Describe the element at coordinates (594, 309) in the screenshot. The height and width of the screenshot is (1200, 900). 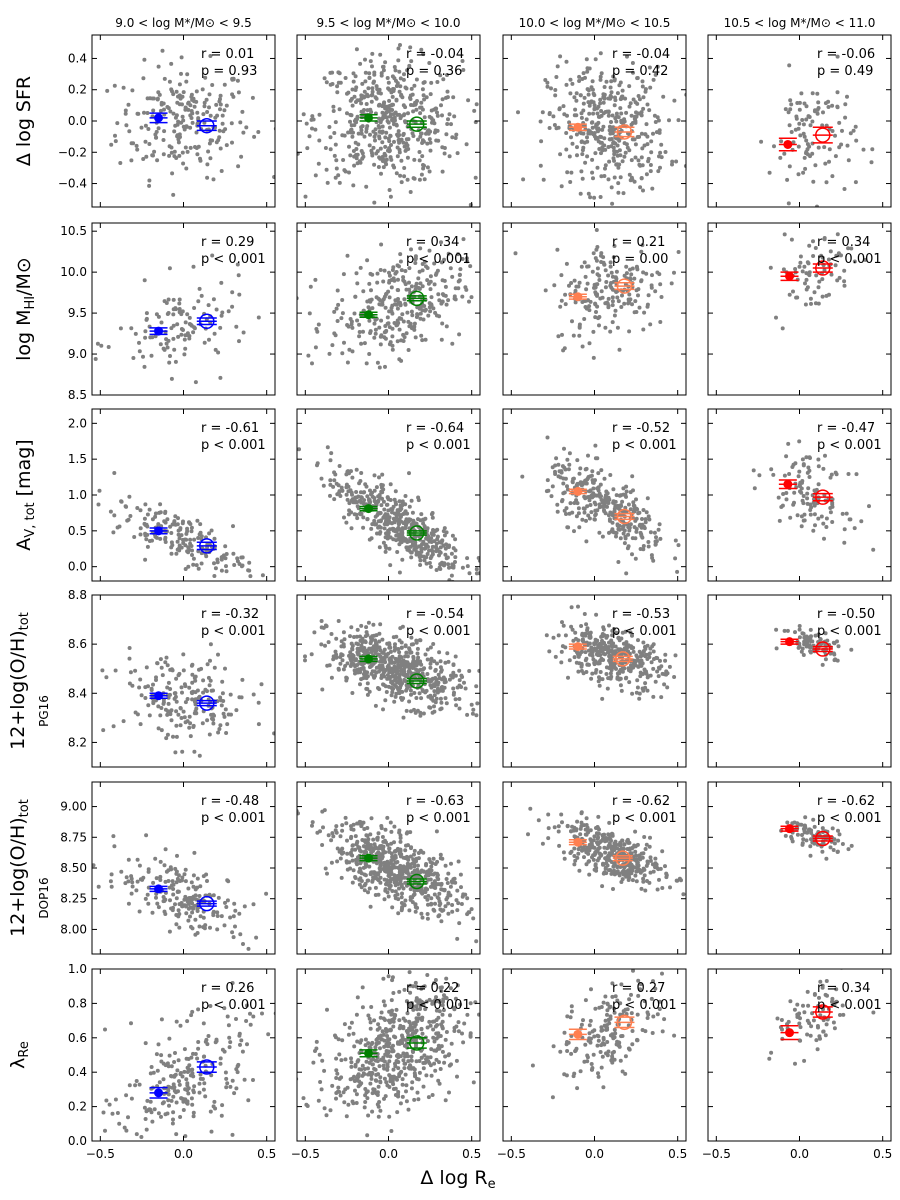
I see `panel-r1-c2: r = 0.21p = 0.00` at that location.